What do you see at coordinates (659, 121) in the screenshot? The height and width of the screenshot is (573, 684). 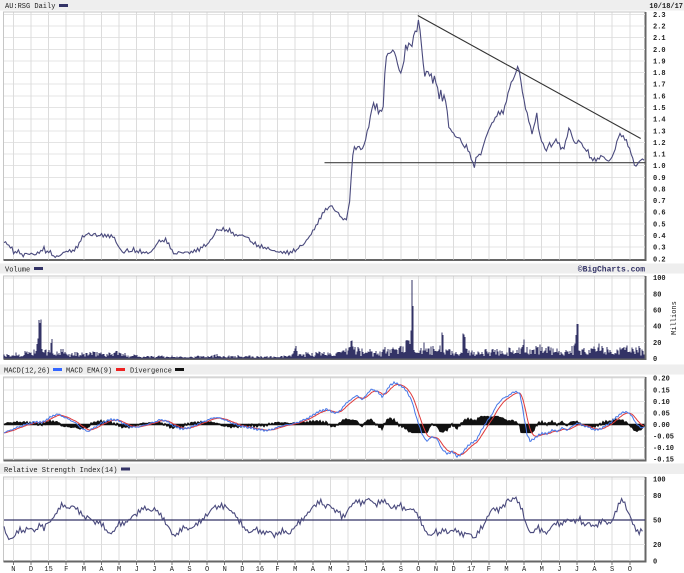 I see `svg-text: 1.4` at bounding box center [659, 121].